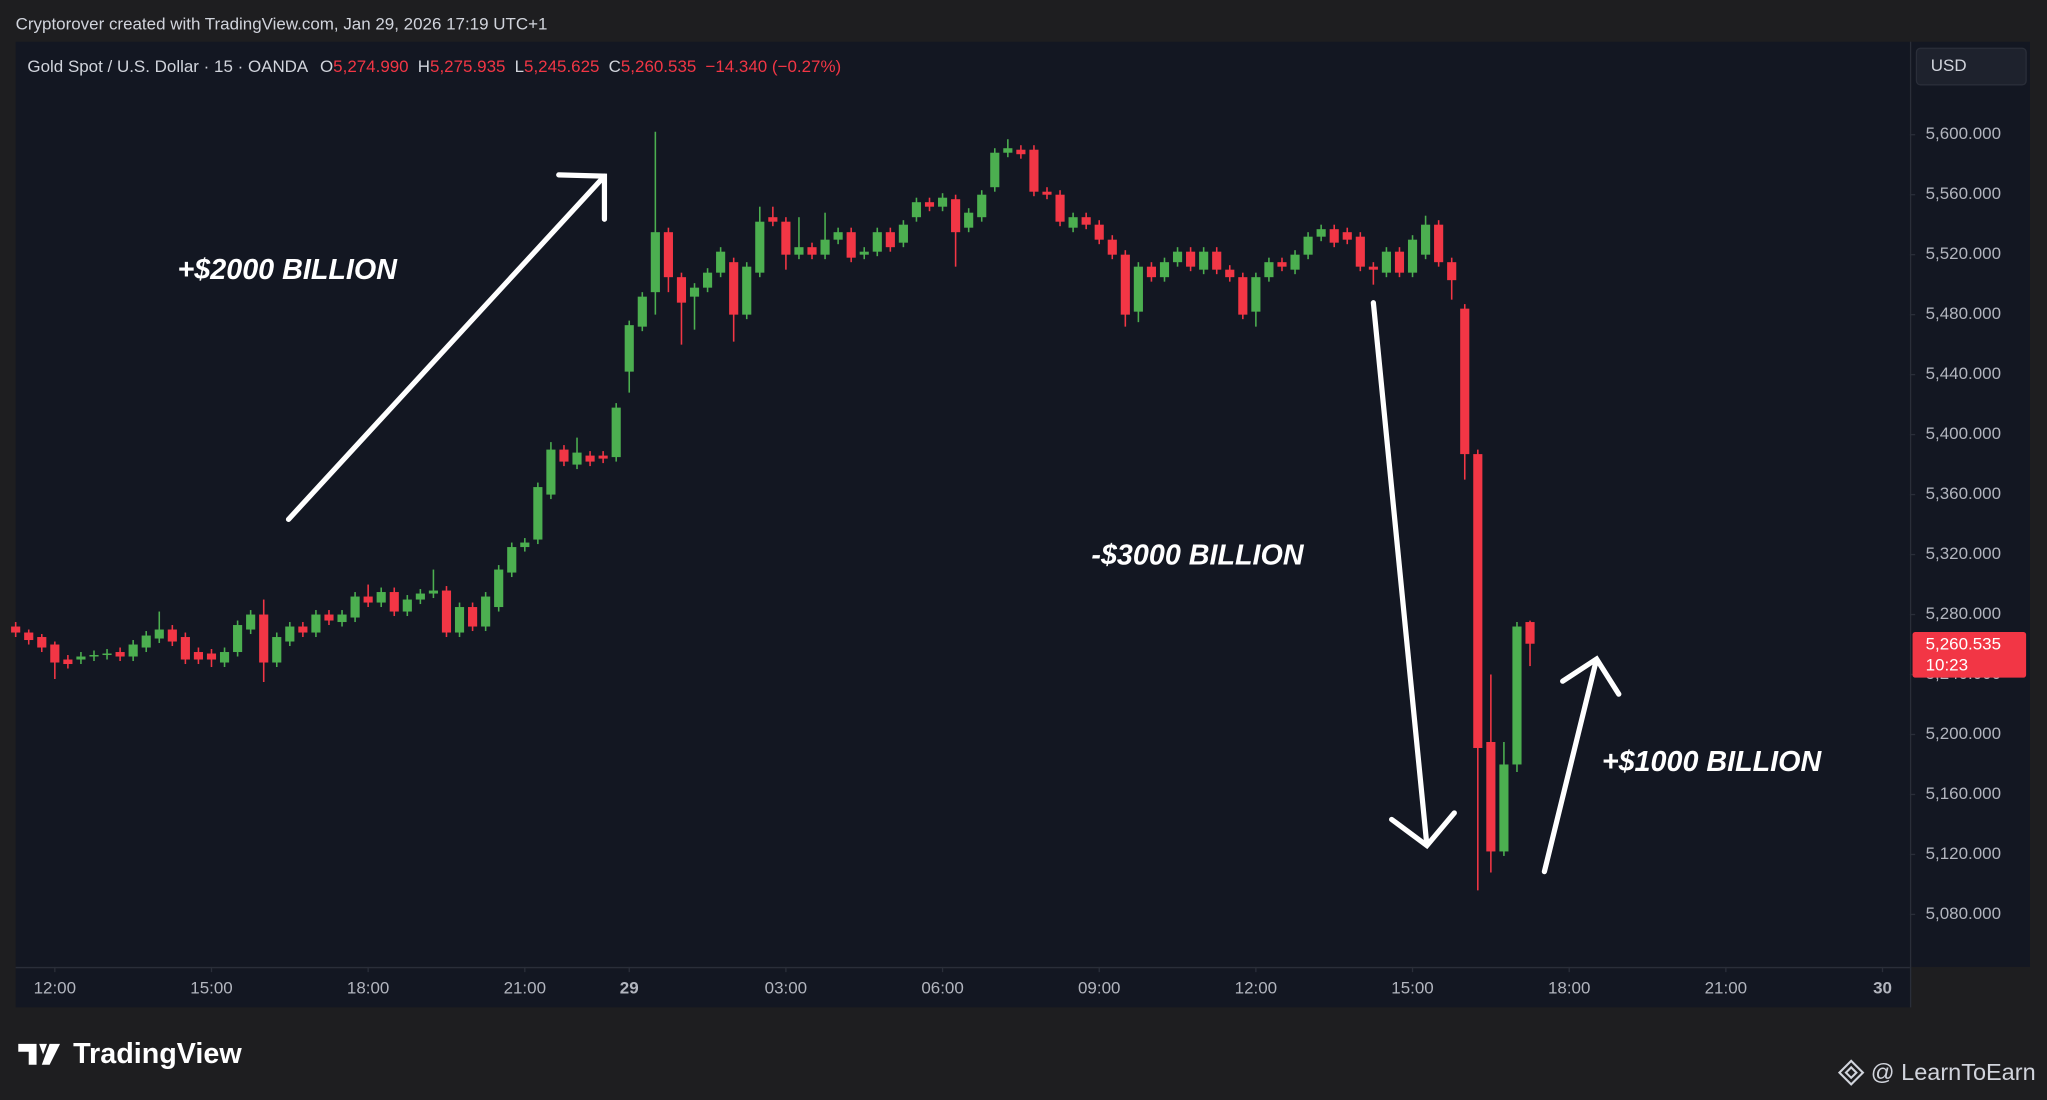 This screenshot has width=2047, height=1100. Describe the element at coordinates (368, 988) in the screenshot. I see `x-tick-label: 18:00` at that location.